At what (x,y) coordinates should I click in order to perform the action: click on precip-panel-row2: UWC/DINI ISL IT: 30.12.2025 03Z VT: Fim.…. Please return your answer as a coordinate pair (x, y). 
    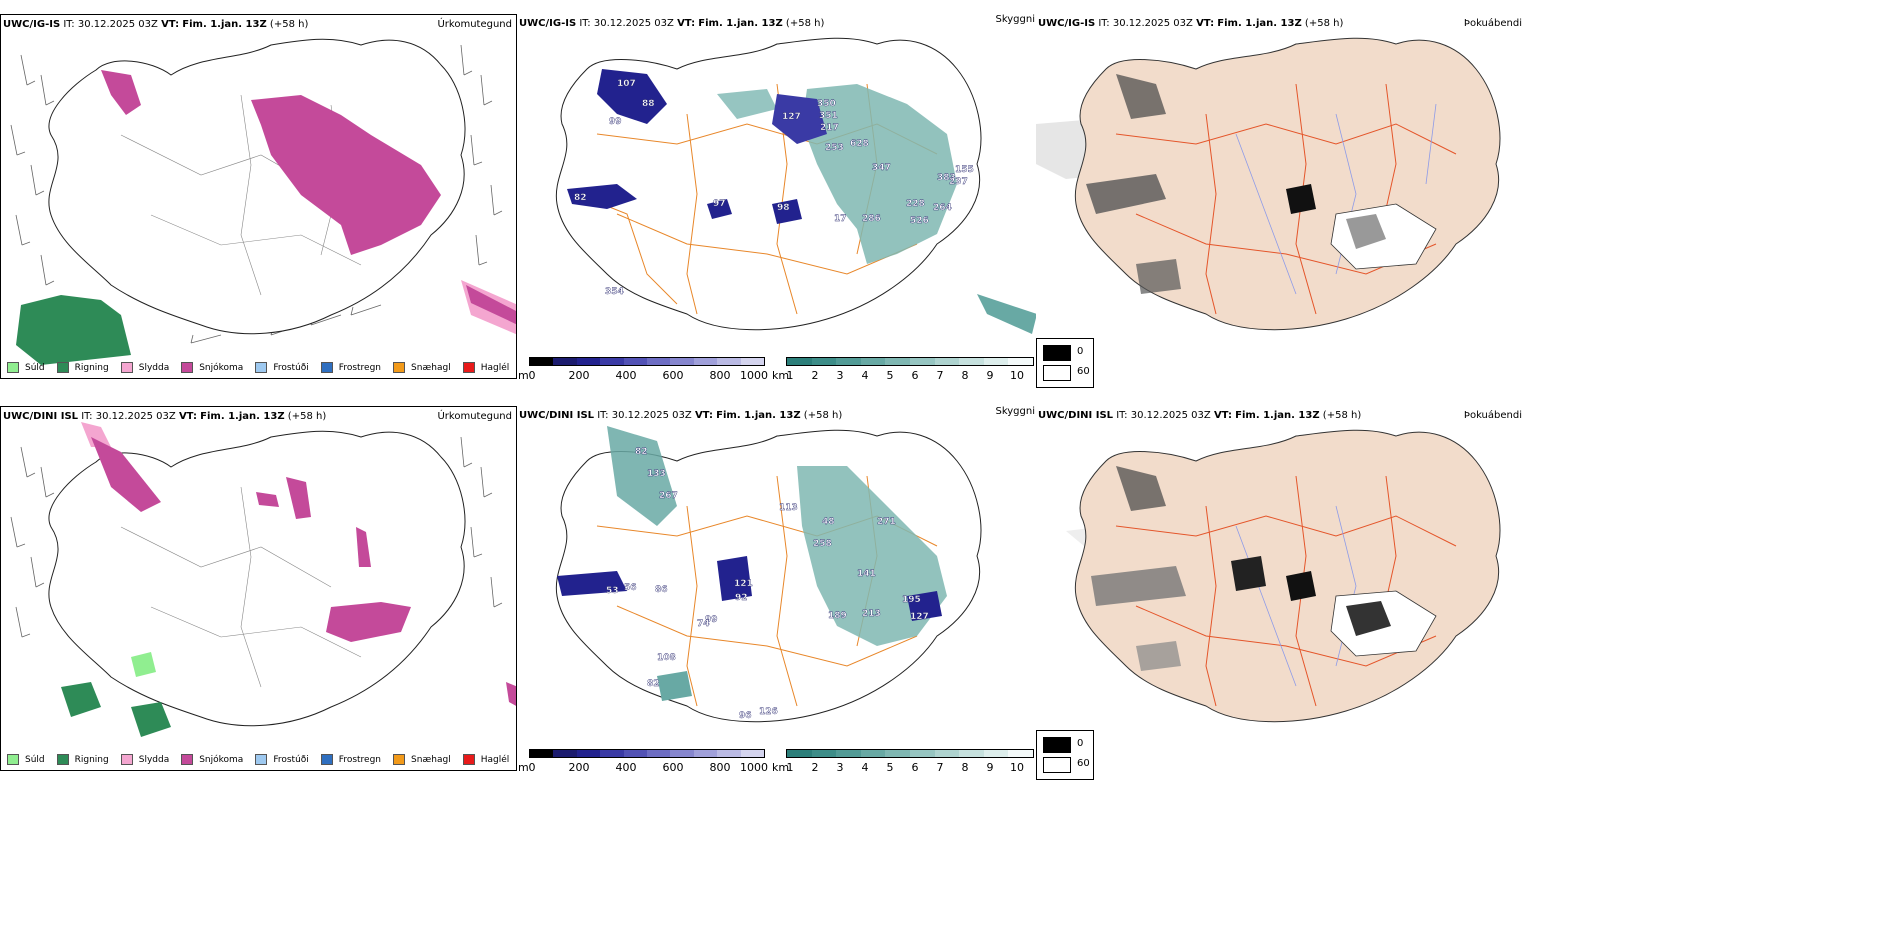
    Looking at the image, I should click on (258, 588).